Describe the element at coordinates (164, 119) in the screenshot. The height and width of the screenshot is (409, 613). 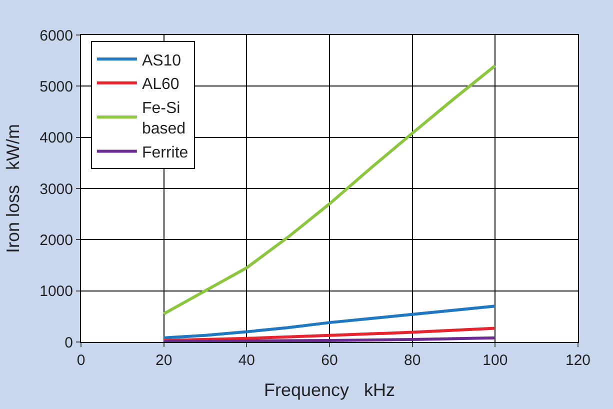
I see `legend-label: Fe-Si based` at that location.